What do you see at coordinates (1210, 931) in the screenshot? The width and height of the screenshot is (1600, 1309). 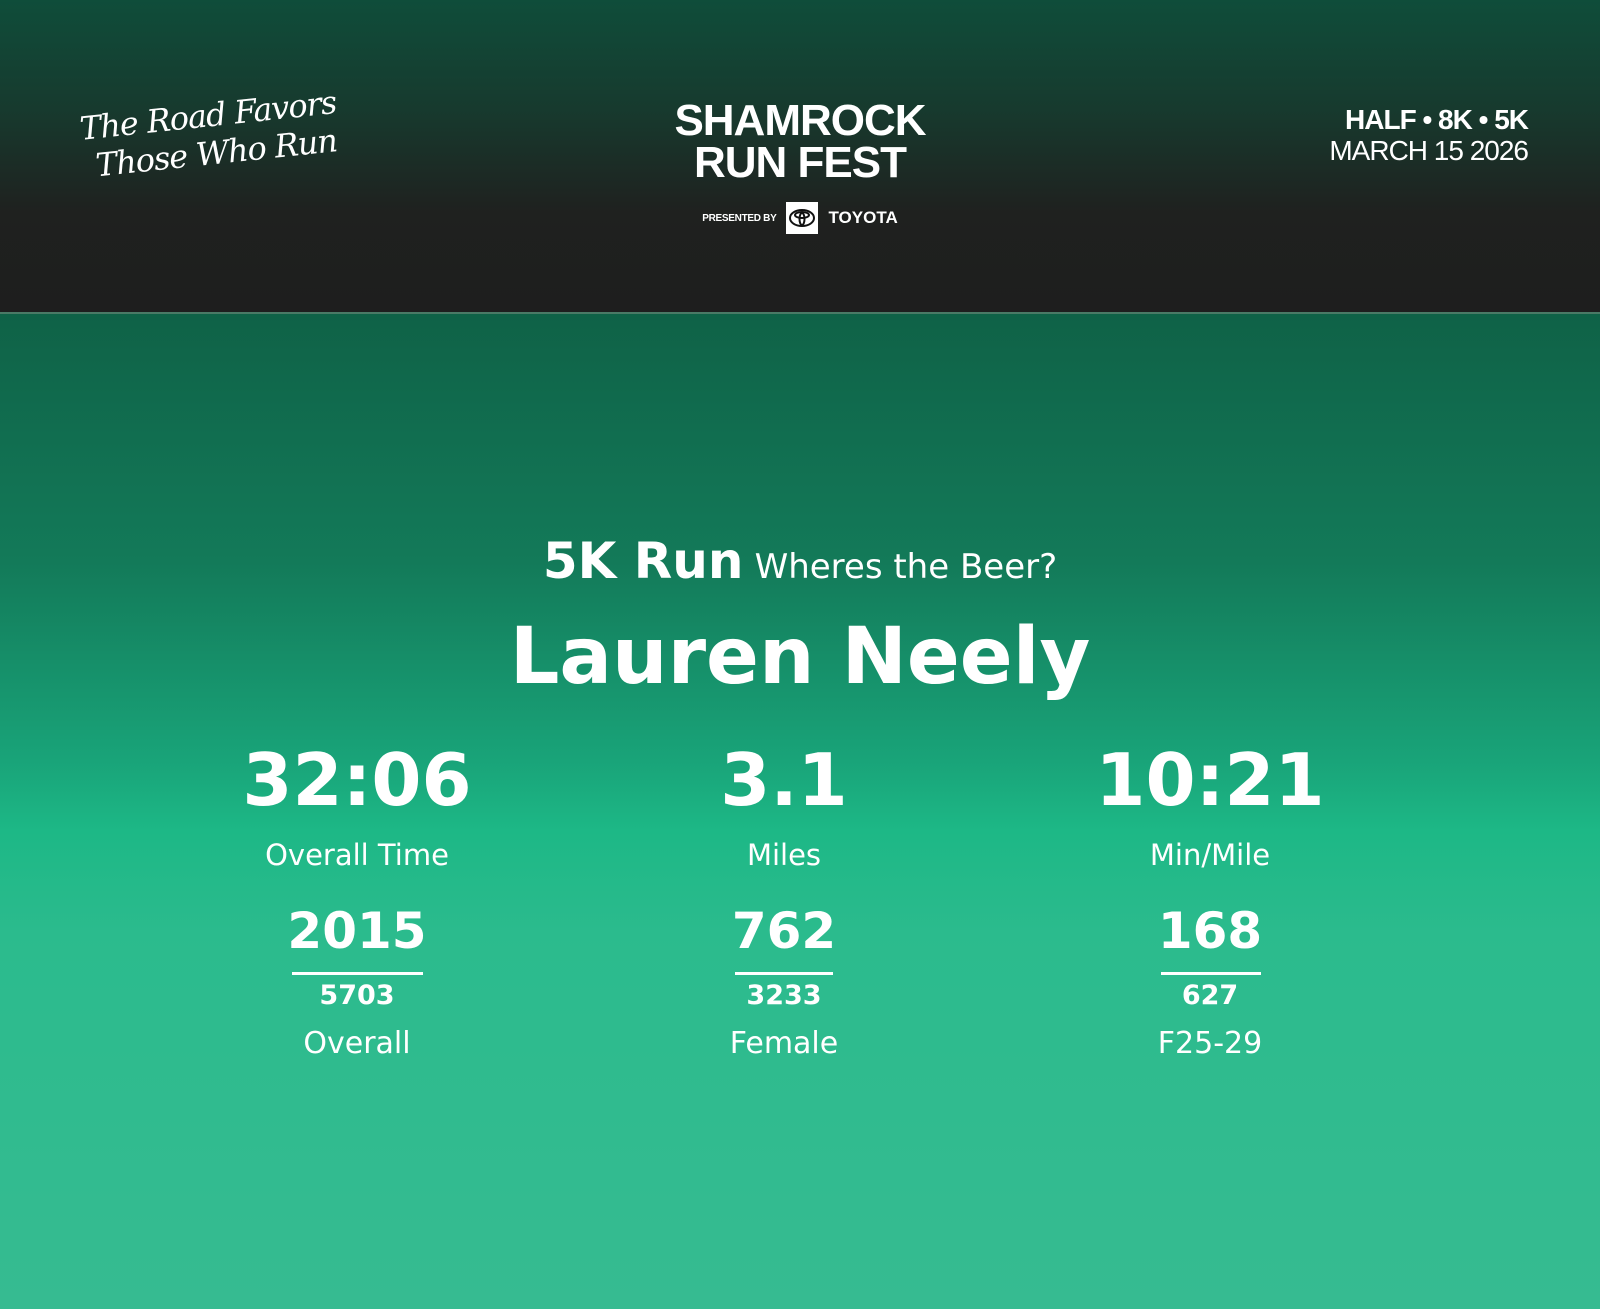 I see `place-value: 168` at bounding box center [1210, 931].